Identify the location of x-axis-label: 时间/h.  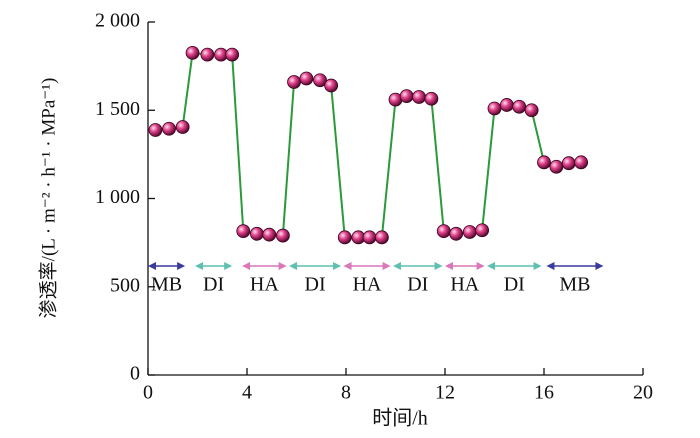
(400, 418).